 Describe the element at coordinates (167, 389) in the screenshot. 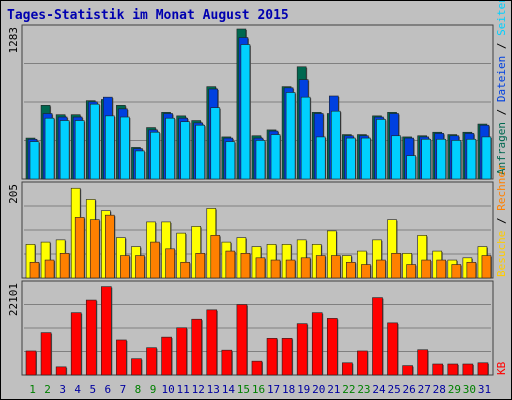

I see `day-label-10: 10` at that location.